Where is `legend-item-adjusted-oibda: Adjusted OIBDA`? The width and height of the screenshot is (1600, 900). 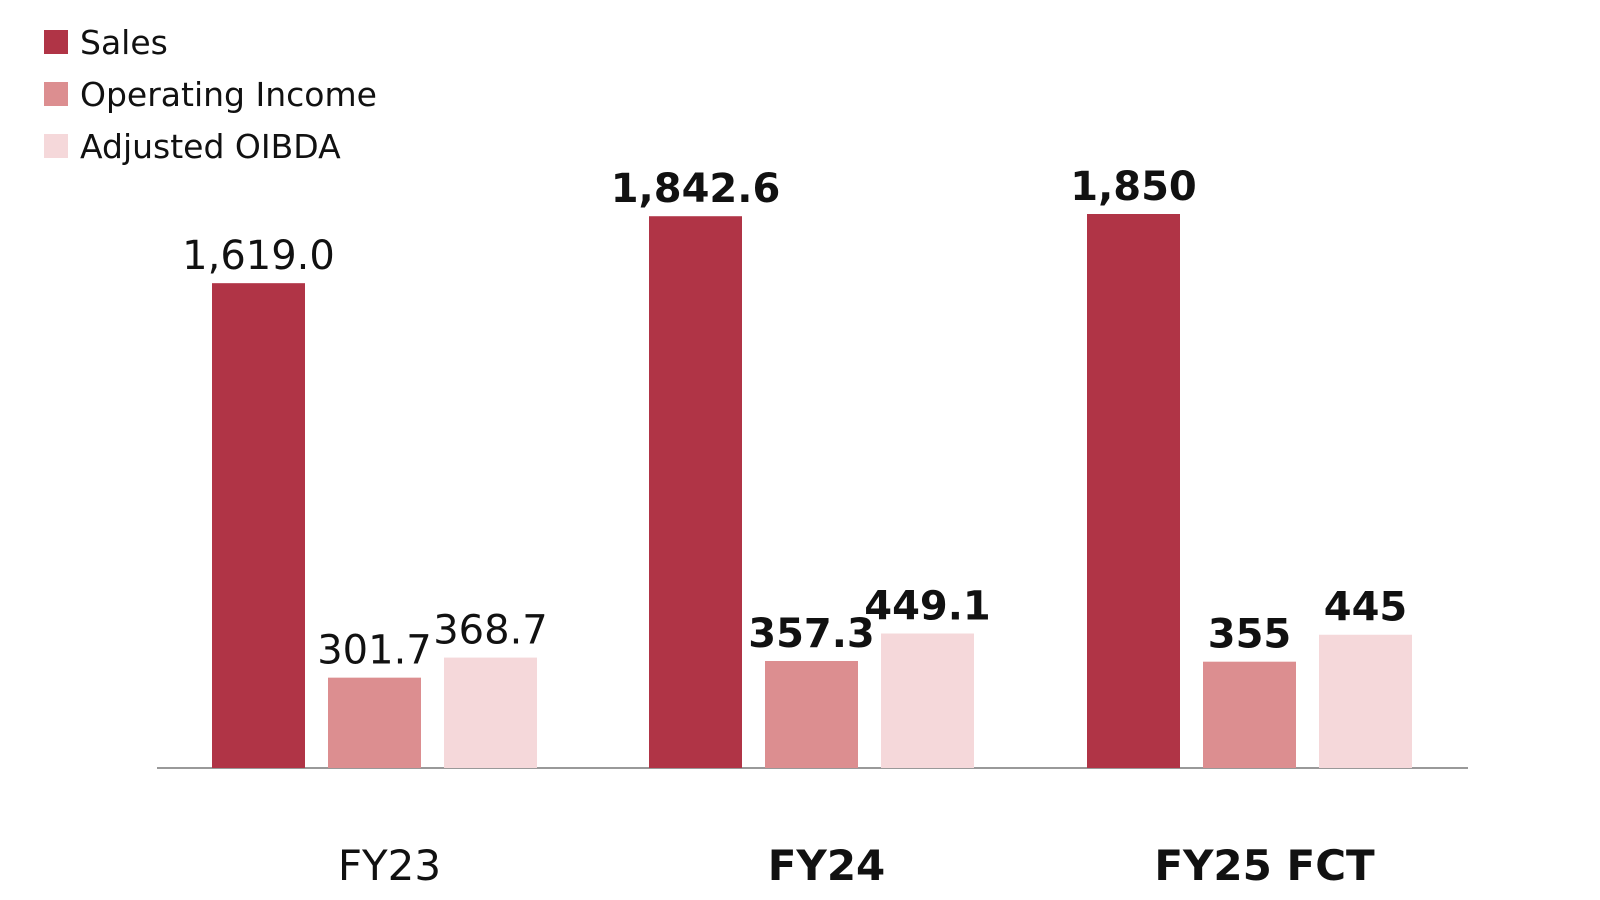
legend-item-adjusted-oibda: Adjusted OIBDA is located at coordinates (210, 146).